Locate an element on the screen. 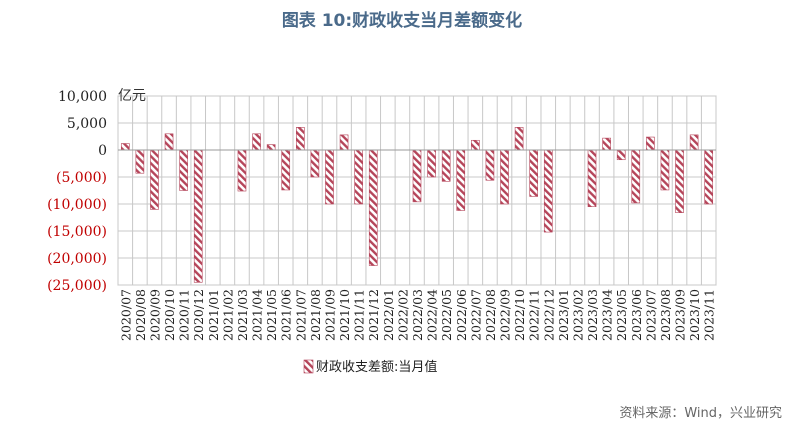  legend-label: 财政收支差额:当月值 is located at coordinates (376, 367).